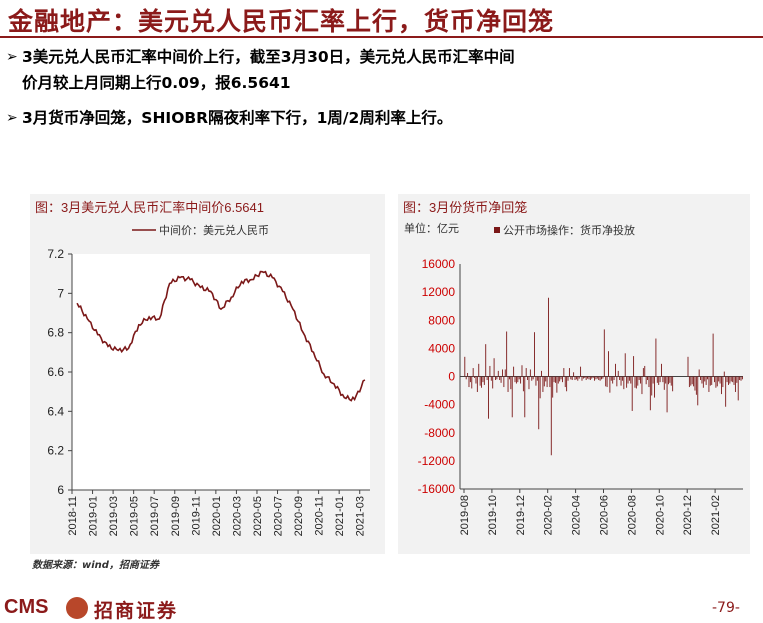  Describe the element at coordinates (688, 515) in the screenshot. I see `x-tick-label: 2020-12` at that location.